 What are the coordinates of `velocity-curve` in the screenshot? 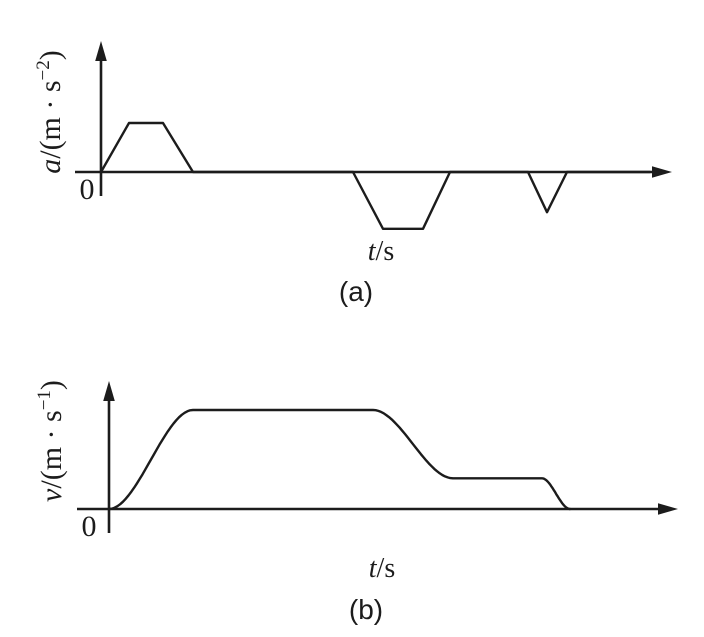 It's located at (339, 459).